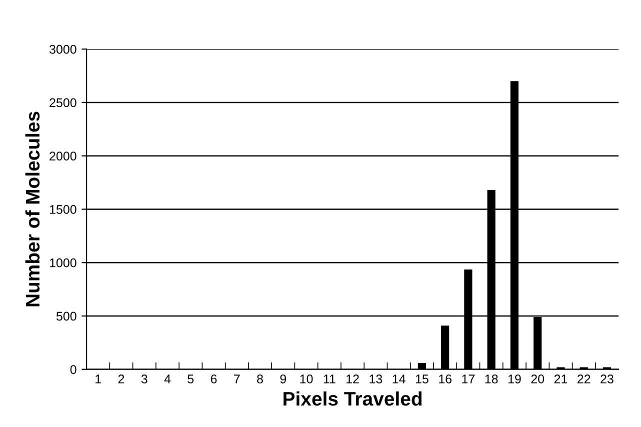  What do you see at coordinates (330, 379) in the screenshot?
I see `x-tick-label: 11` at bounding box center [330, 379].